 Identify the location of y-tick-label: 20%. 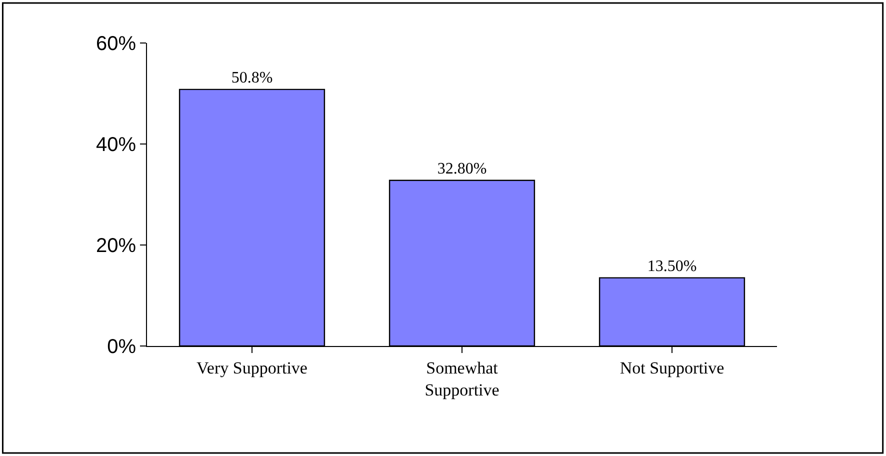
(116, 246).